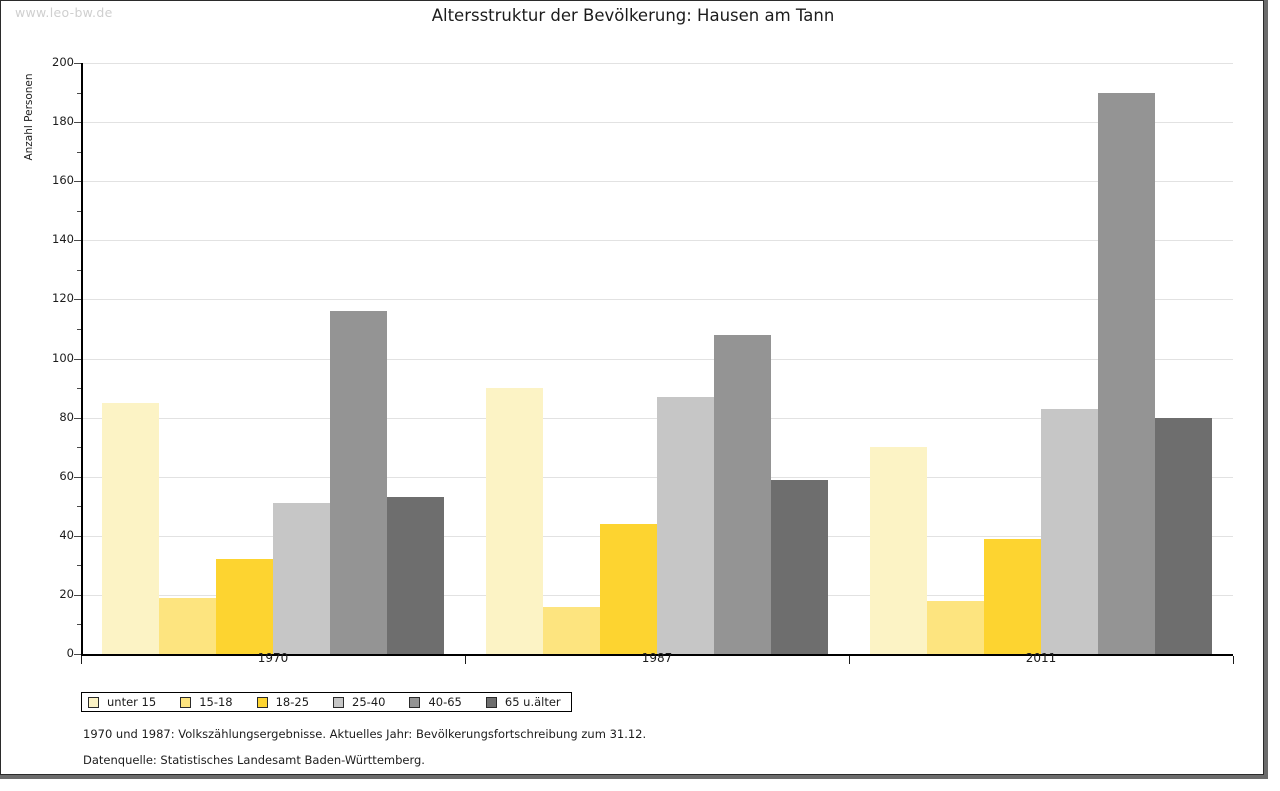 This screenshot has width=1280, height=791. What do you see at coordinates (63, 62) in the screenshot?
I see `y-axis-tick-label: 200` at bounding box center [63, 62].